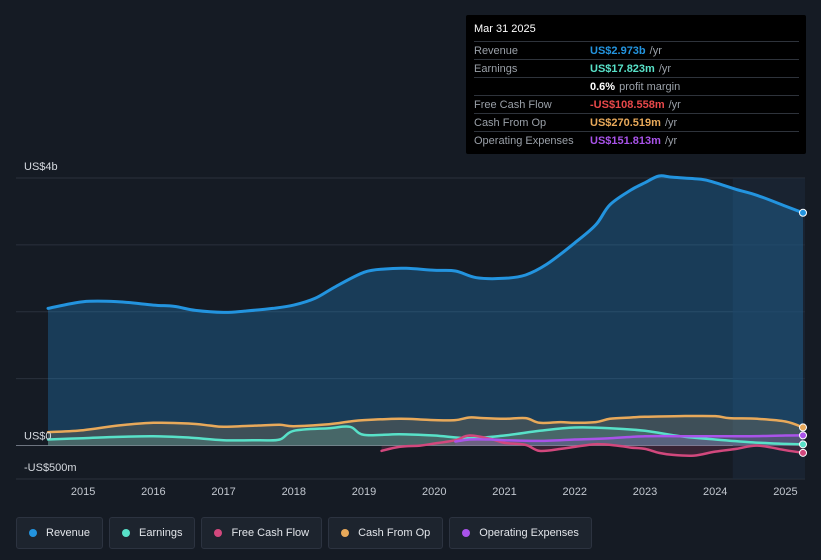 This screenshot has height=560, width=821. Describe the element at coordinates (803, 212) in the screenshot. I see `revenue-endpoint` at that location.